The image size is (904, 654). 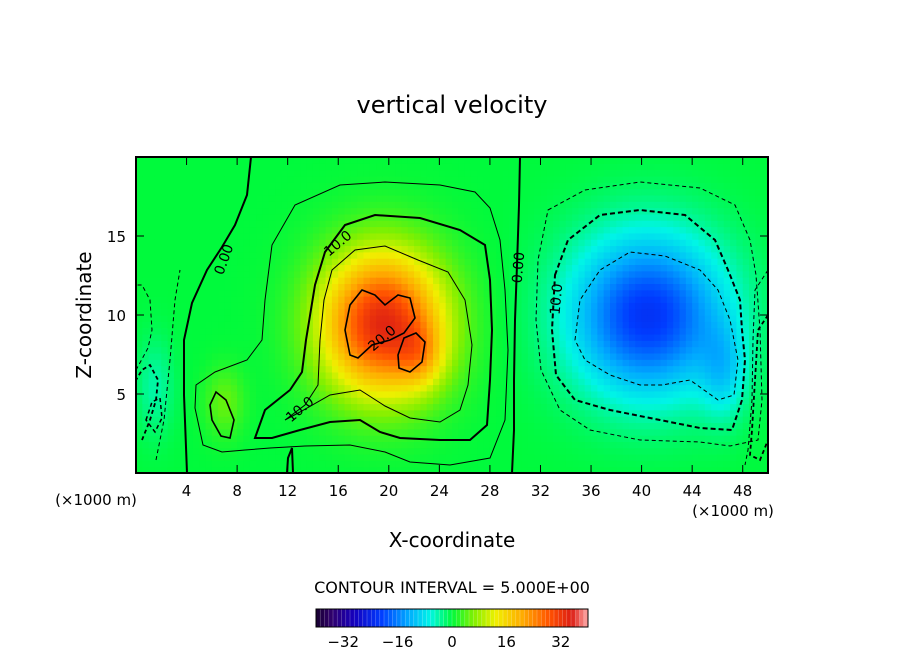 What do you see at coordinates (452, 105) in the screenshot?
I see `chart-title: vertical velocity` at bounding box center [452, 105].